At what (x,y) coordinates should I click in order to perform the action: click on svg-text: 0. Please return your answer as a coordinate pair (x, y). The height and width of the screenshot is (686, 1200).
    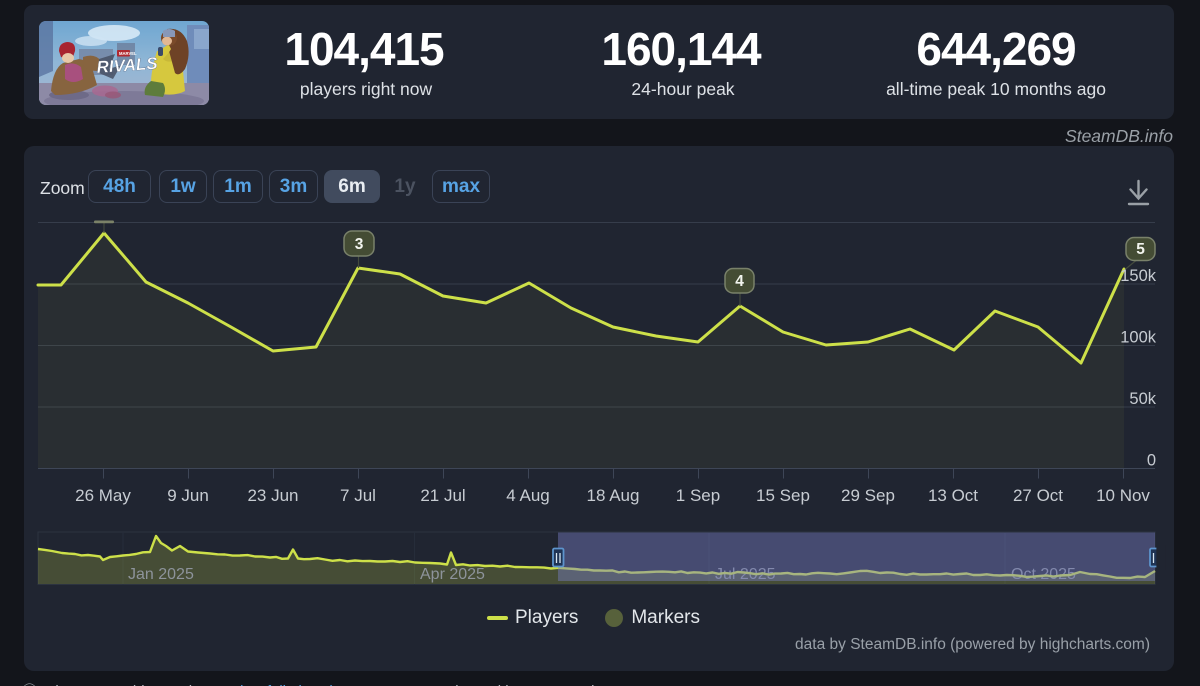
    Looking at the image, I should click on (1151, 461).